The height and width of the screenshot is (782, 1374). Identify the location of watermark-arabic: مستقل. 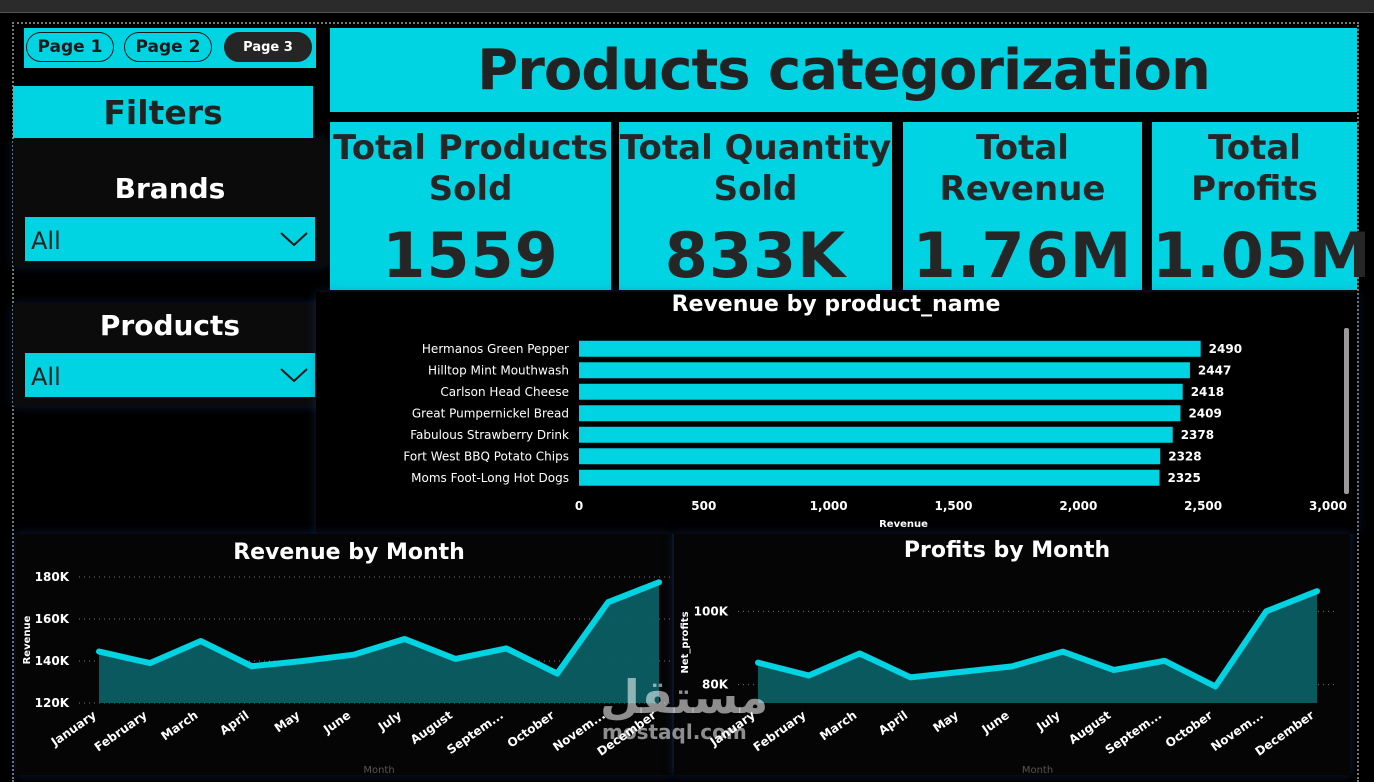
(684, 697).